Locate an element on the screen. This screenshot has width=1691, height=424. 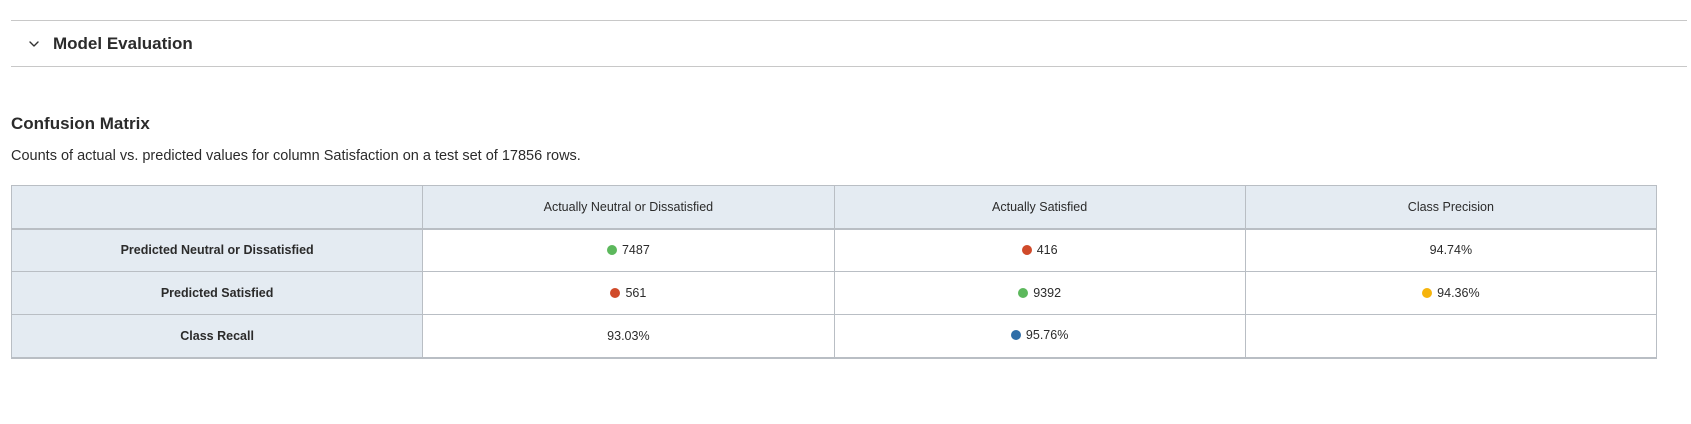
column-header-class-precision: Class Precision is located at coordinates (1451, 207).